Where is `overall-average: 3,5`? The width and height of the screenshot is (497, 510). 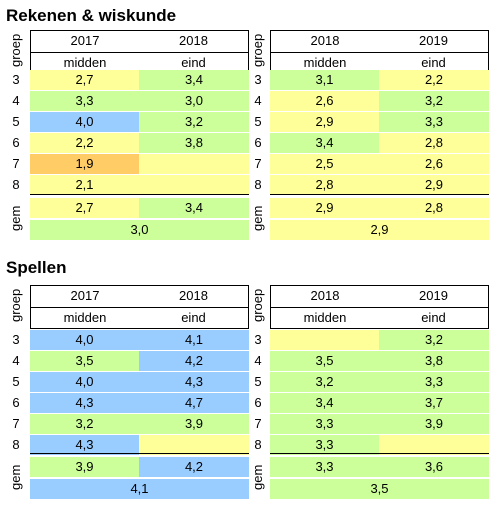 overall-average: 3,5 is located at coordinates (379, 489).